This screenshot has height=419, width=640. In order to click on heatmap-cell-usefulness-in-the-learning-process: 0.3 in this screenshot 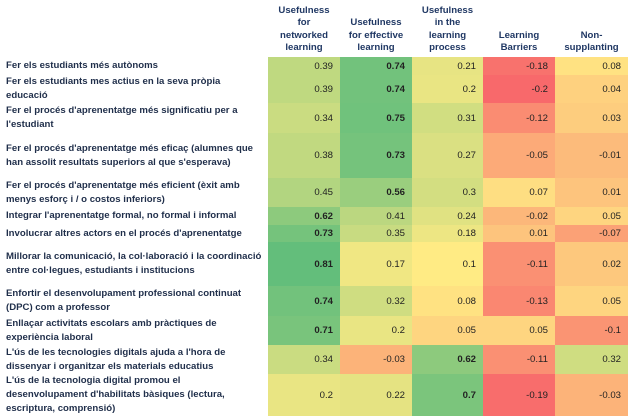, I will do `click(447, 192)`.